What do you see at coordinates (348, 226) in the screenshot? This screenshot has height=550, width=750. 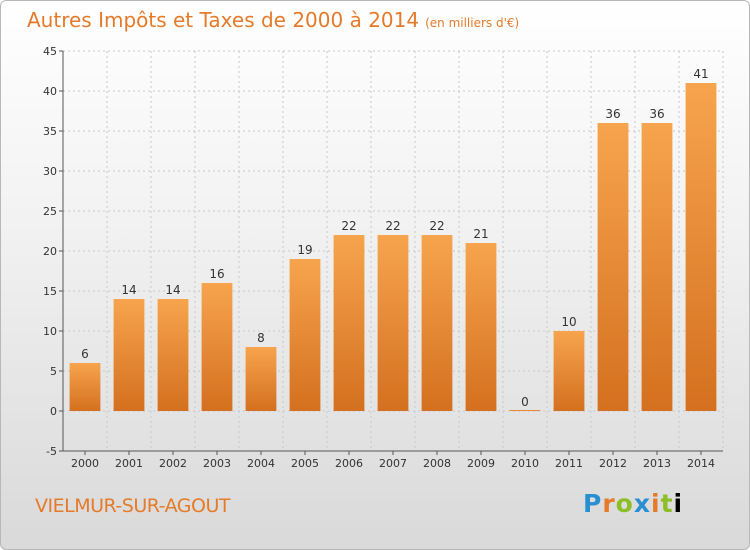 I see `data-label-2006: 22` at bounding box center [348, 226].